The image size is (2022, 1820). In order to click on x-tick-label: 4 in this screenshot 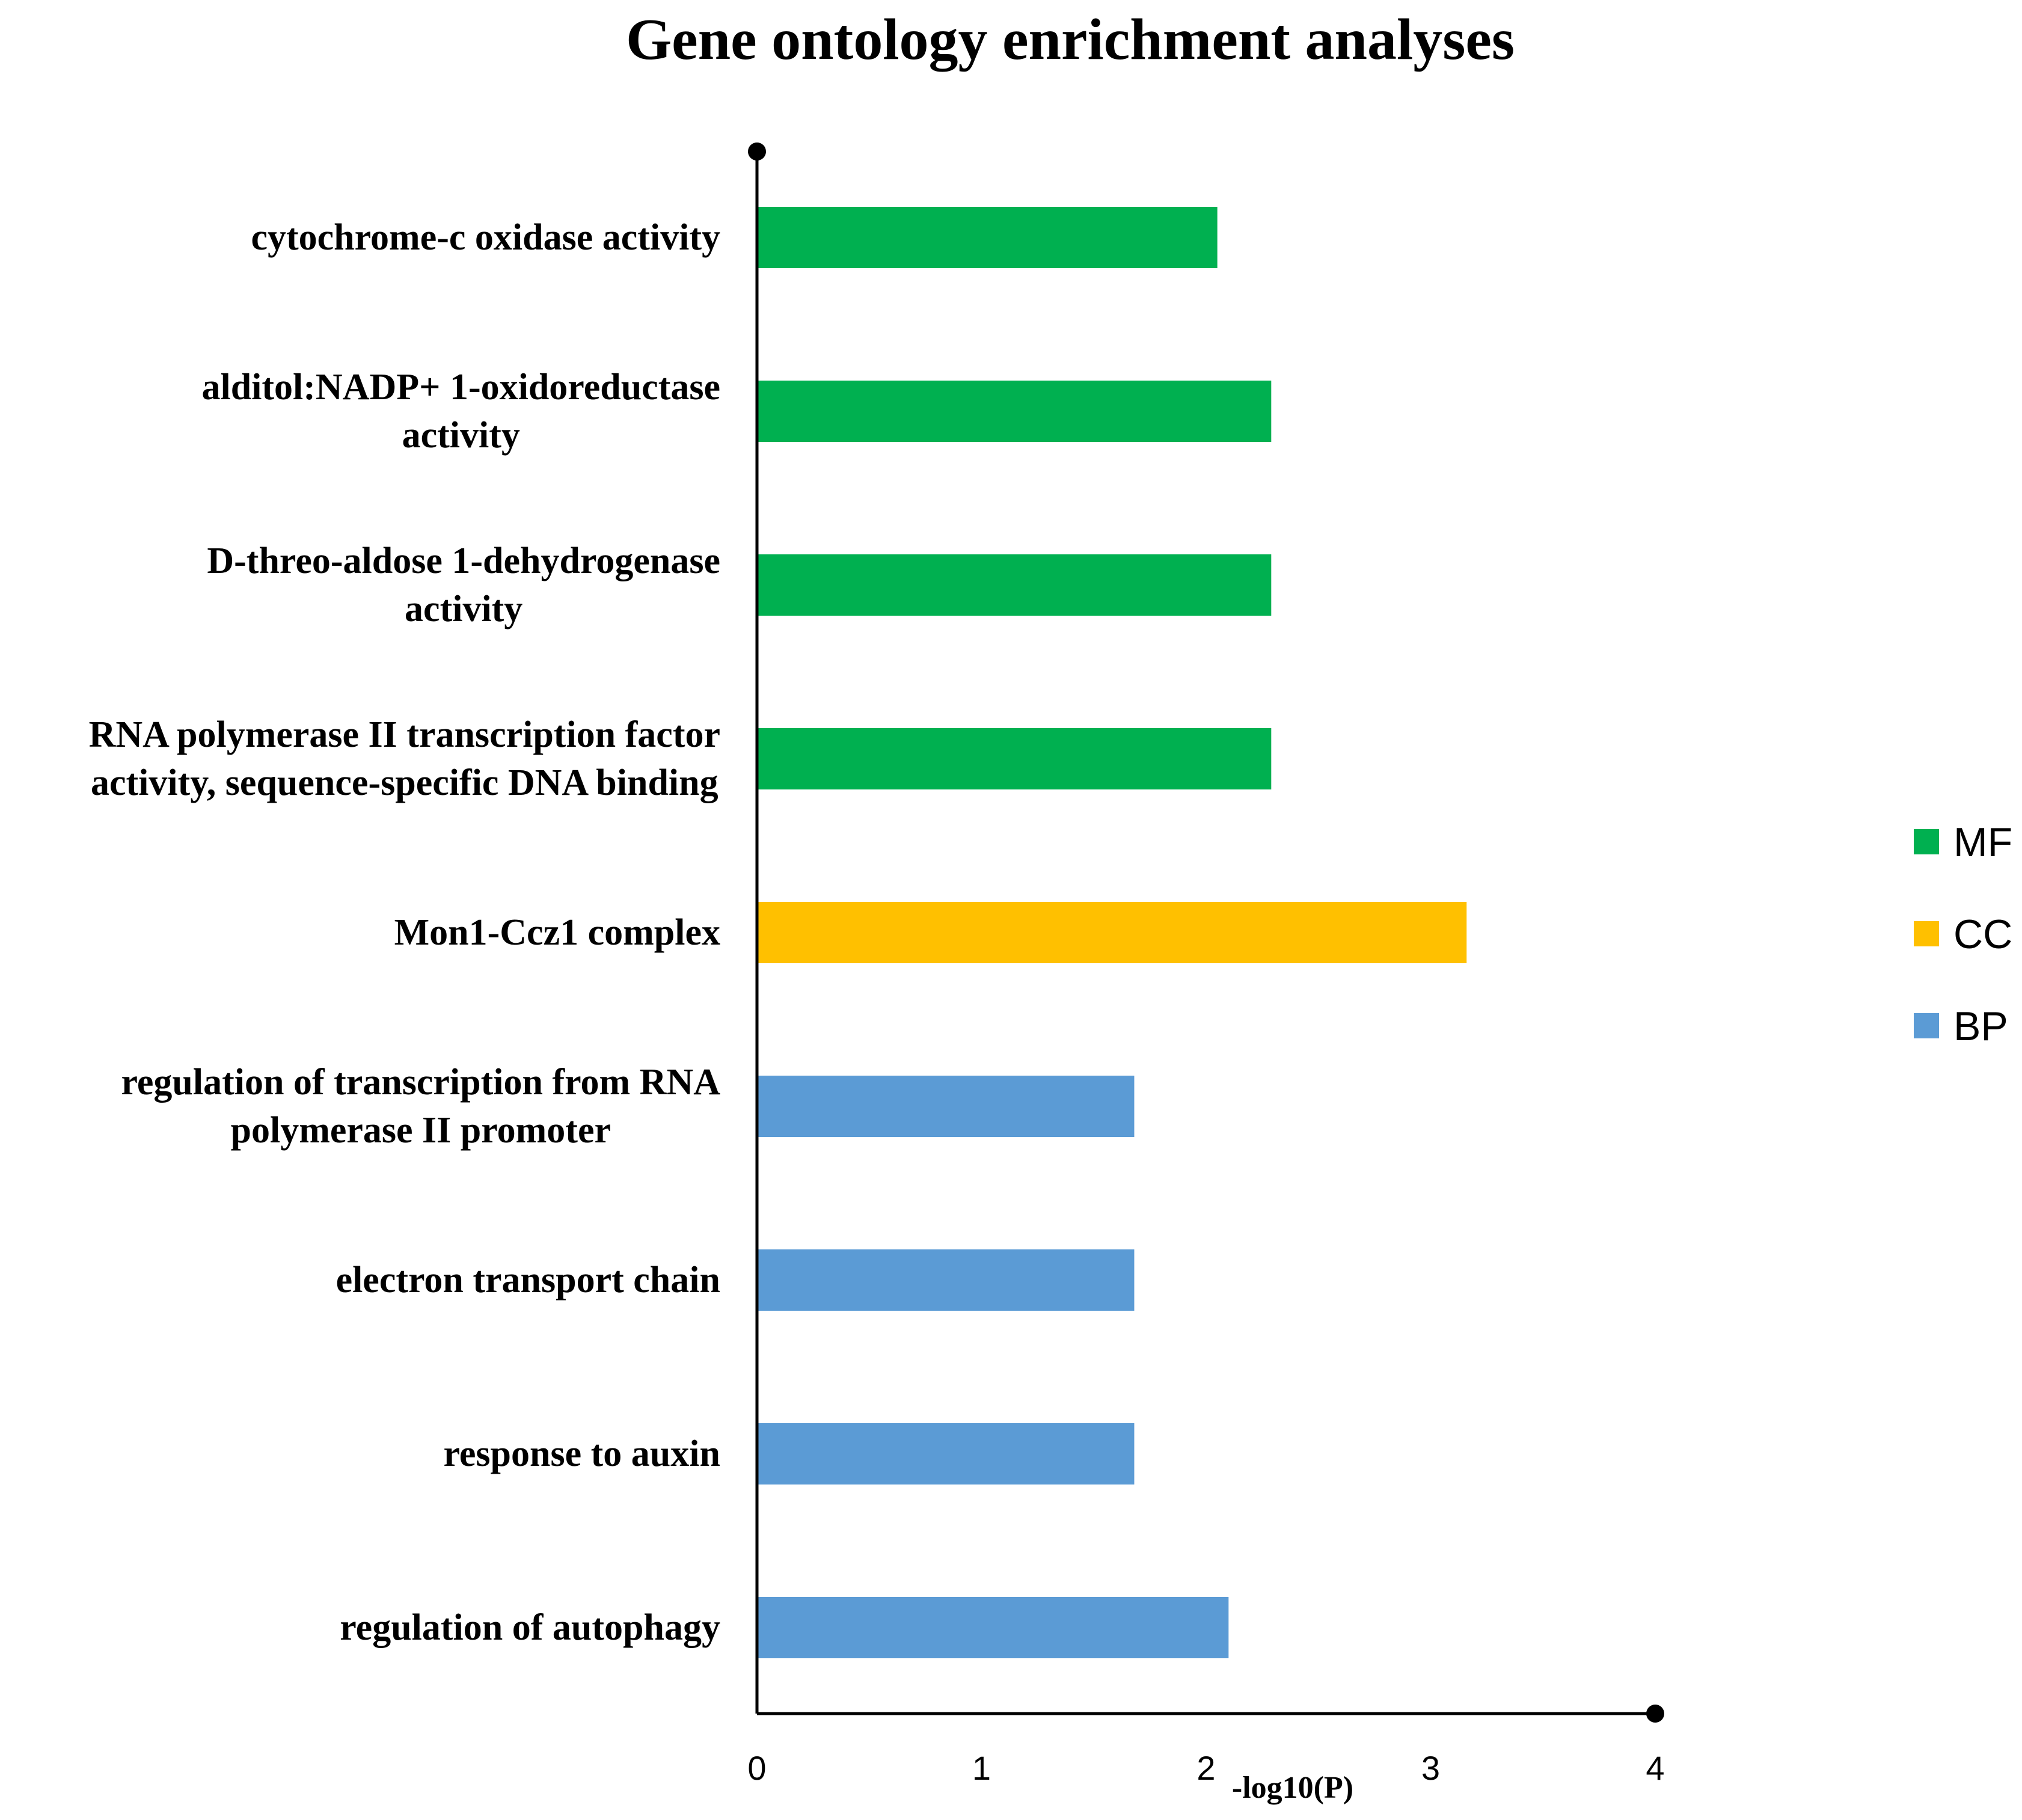, I will do `click(1655, 1768)`.